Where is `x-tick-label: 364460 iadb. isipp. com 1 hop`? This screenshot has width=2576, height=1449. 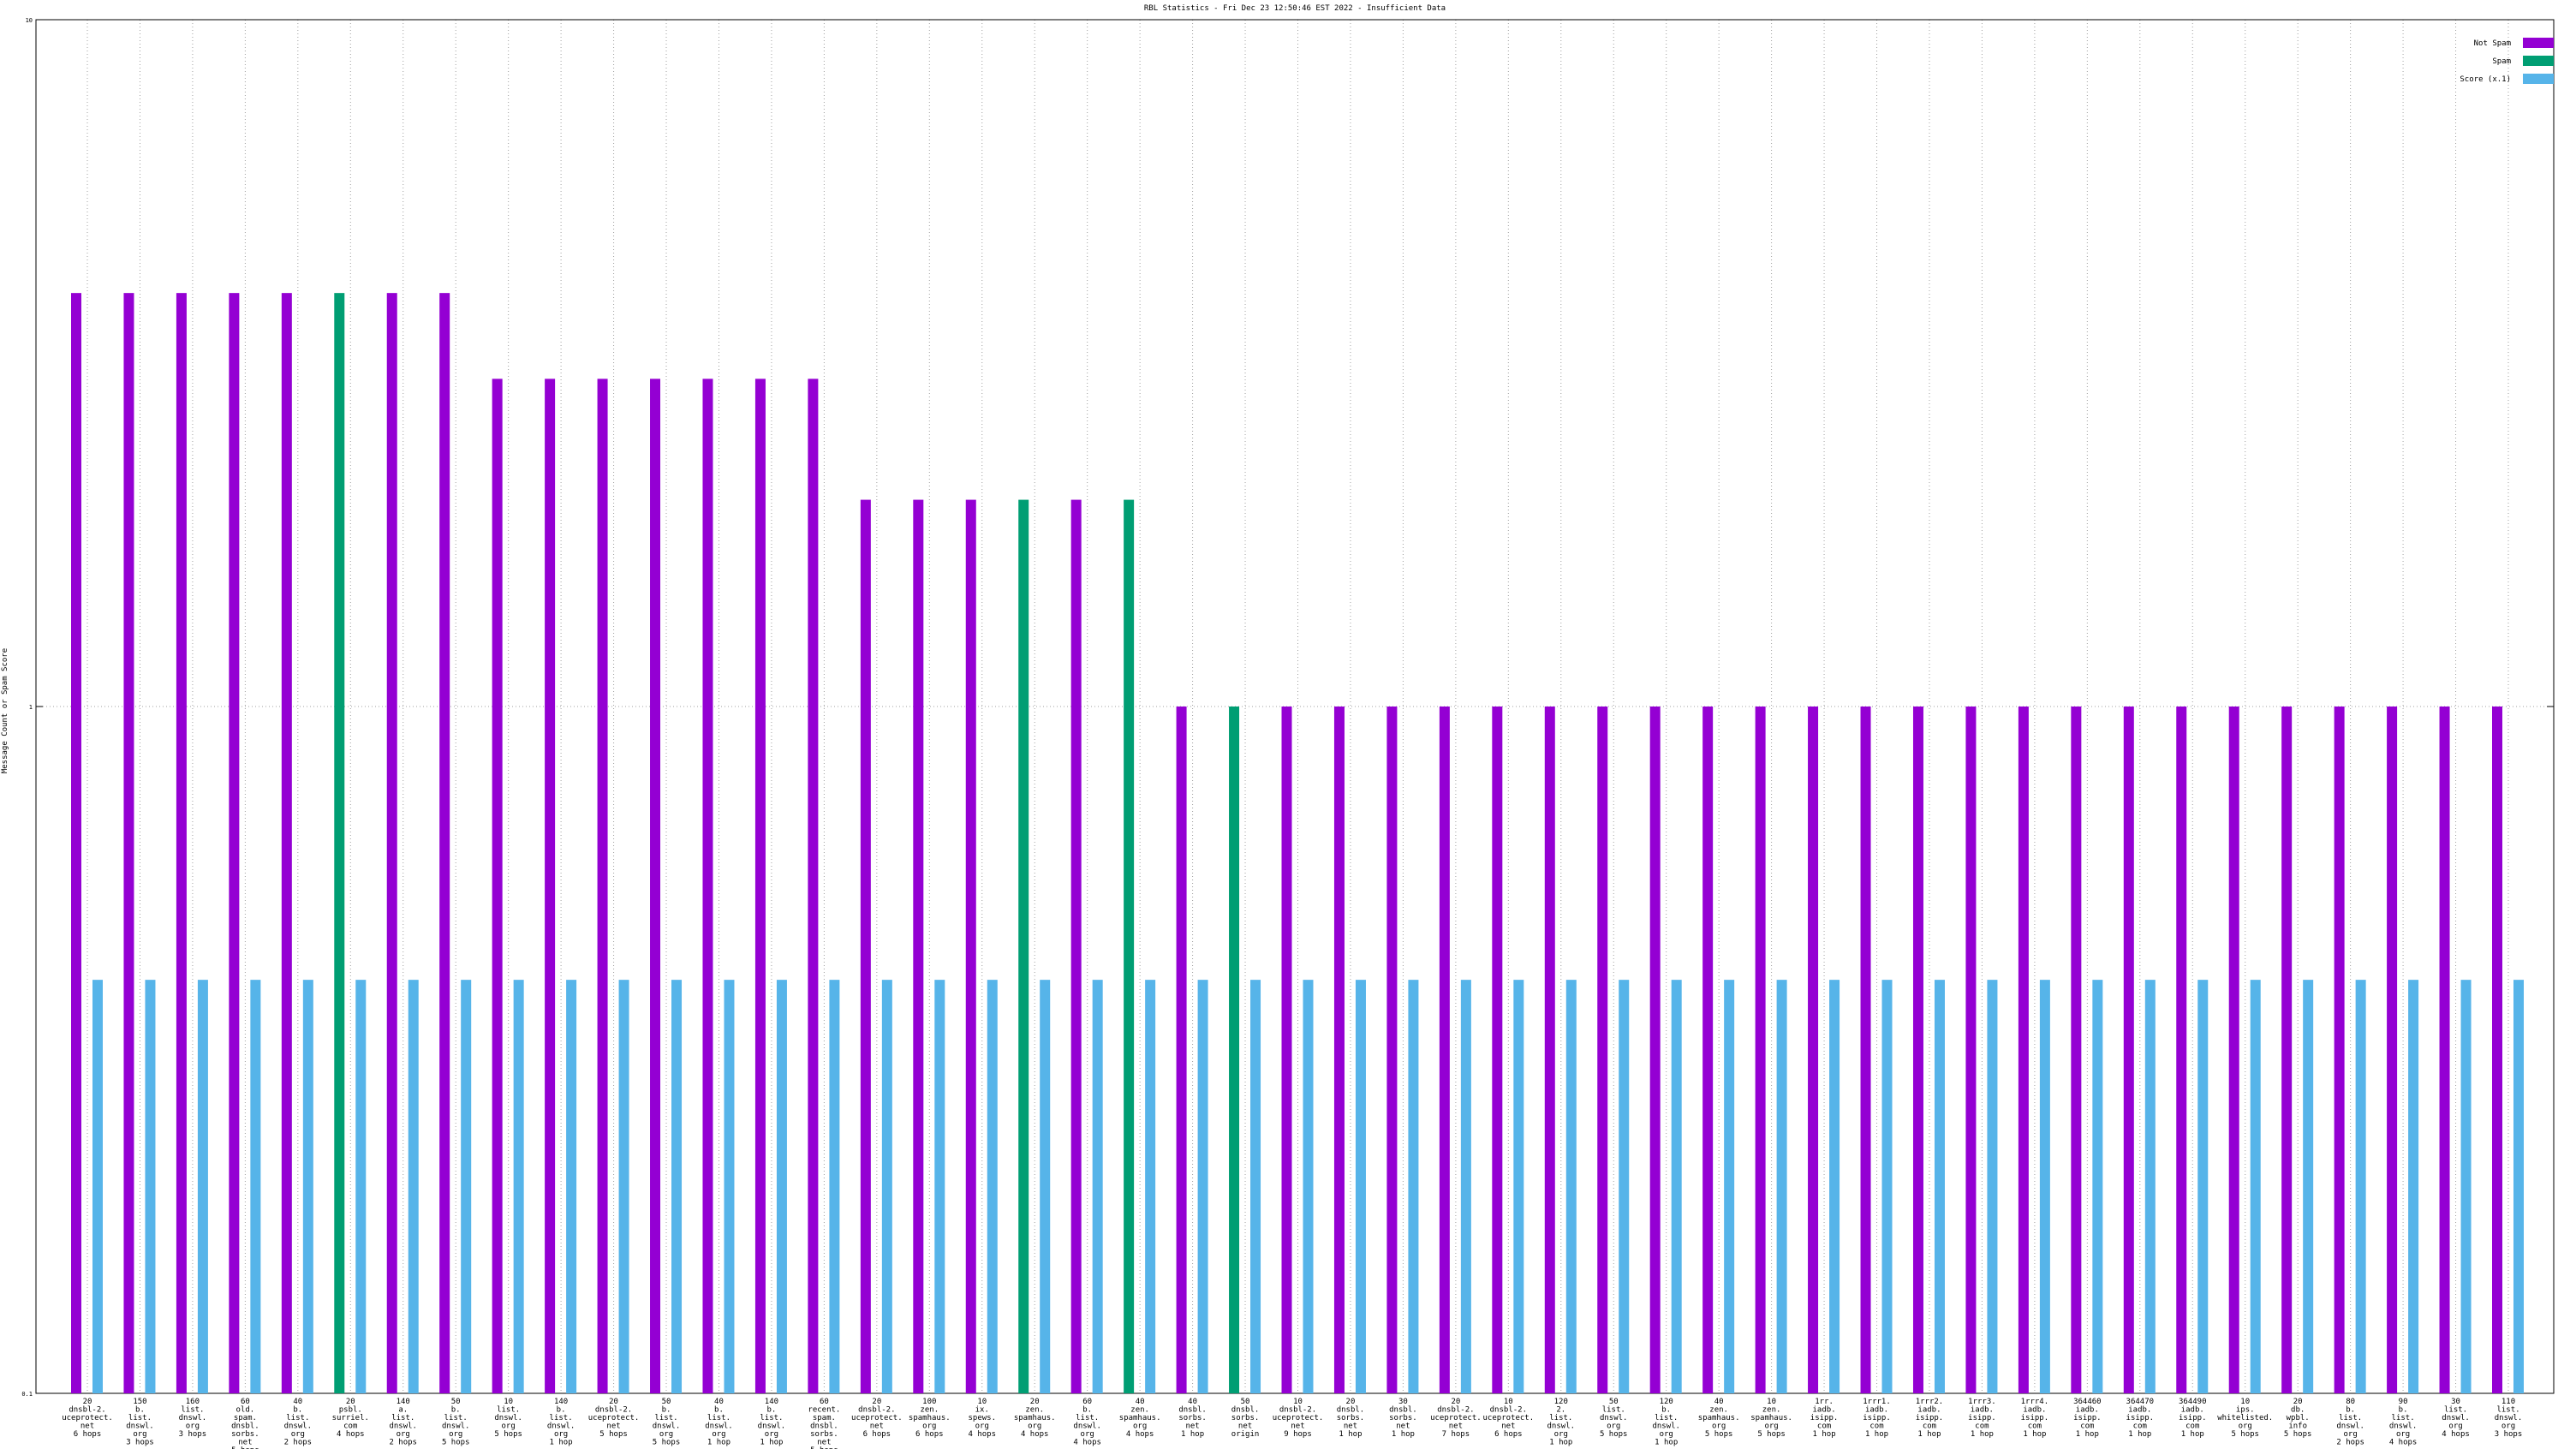 x-tick-label: 364460 iadb. isipp. com 1 hop is located at coordinates (2087, 1418).